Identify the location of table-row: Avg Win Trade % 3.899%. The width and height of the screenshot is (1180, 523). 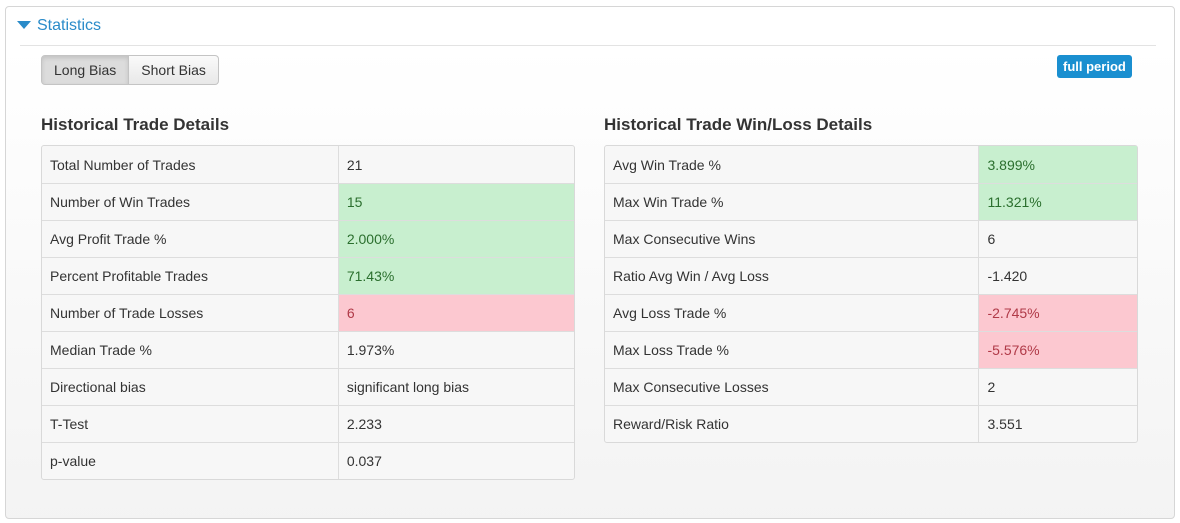
(871, 164).